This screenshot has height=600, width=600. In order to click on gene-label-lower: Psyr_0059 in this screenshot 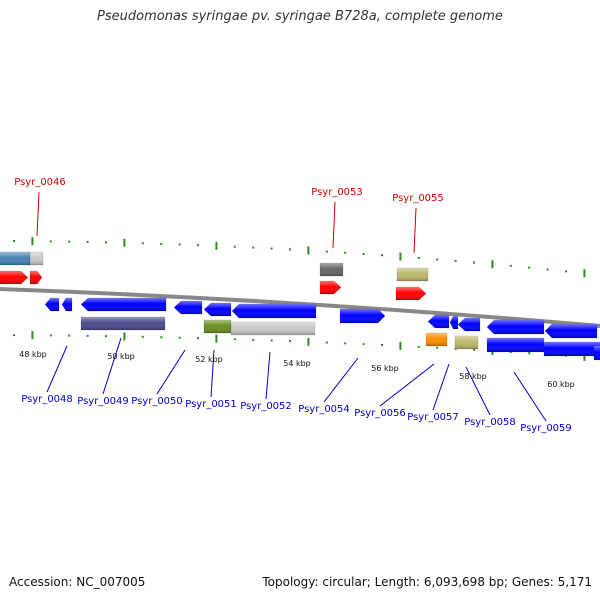, I will do `click(546, 428)`.